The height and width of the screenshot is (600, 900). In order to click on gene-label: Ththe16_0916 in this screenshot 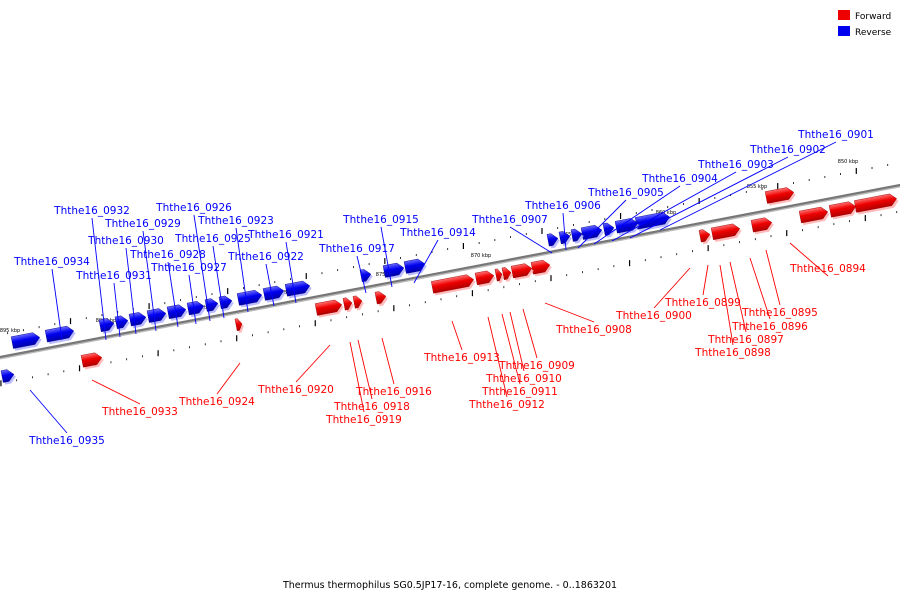, I will do `click(393, 392)`.